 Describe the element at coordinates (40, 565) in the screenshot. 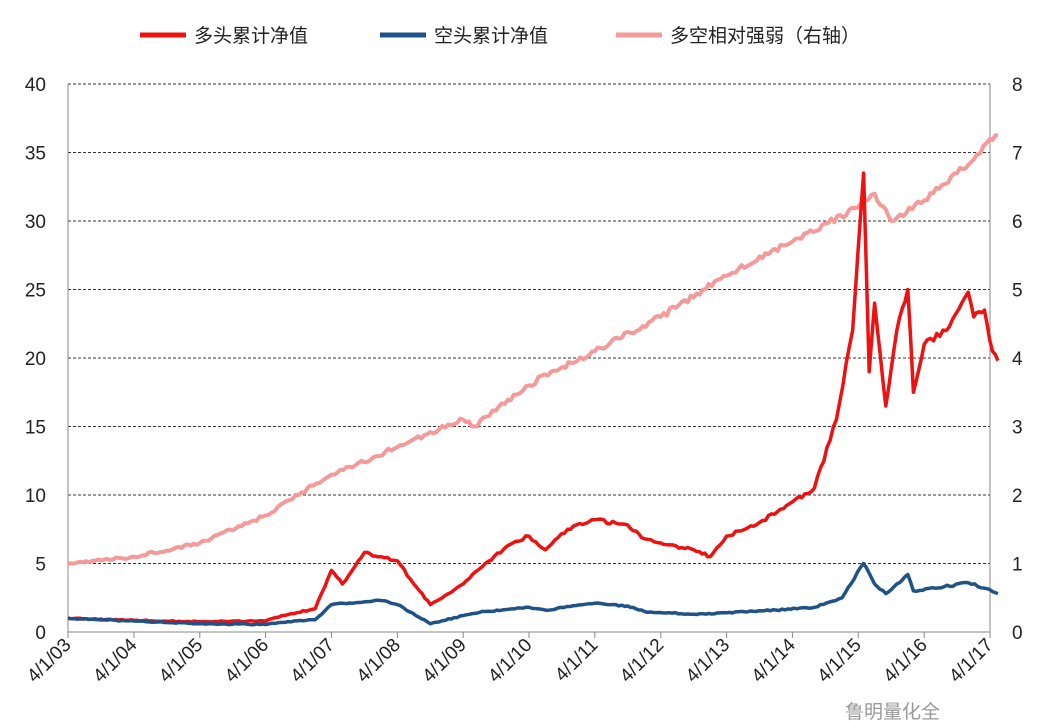

I see `y-left-tick-label: 5` at that location.